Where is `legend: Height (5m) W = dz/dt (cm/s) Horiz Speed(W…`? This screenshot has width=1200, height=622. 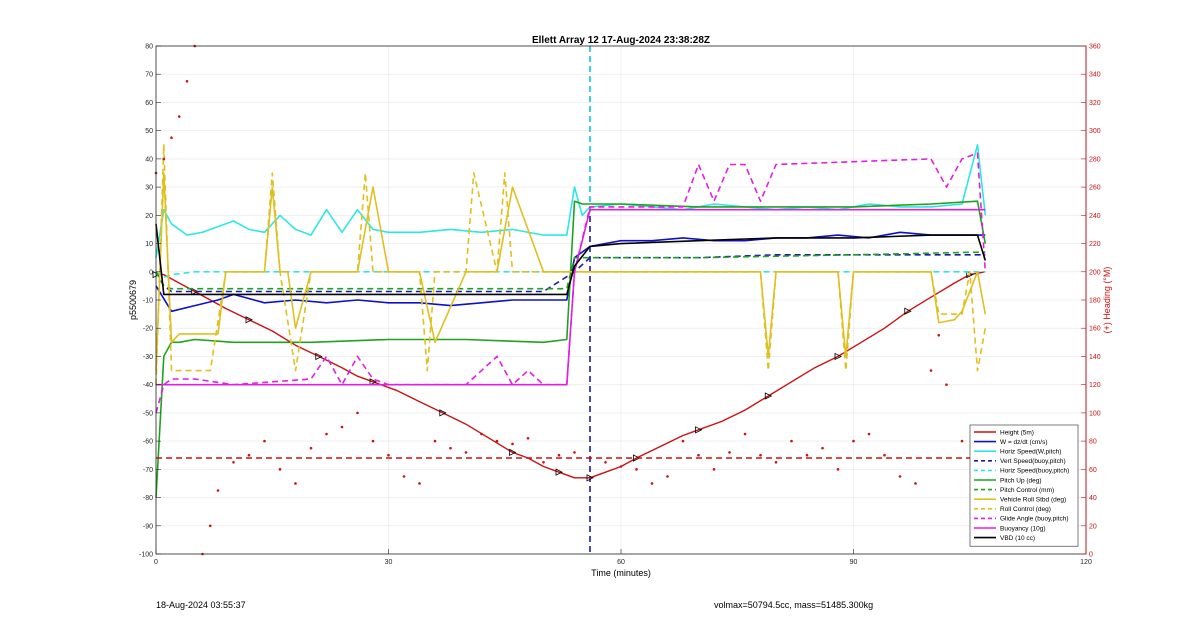 legend: Height (5m) W = dz/dt (cm/s) Horiz Speed(W… is located at coordinates (1024, 485).